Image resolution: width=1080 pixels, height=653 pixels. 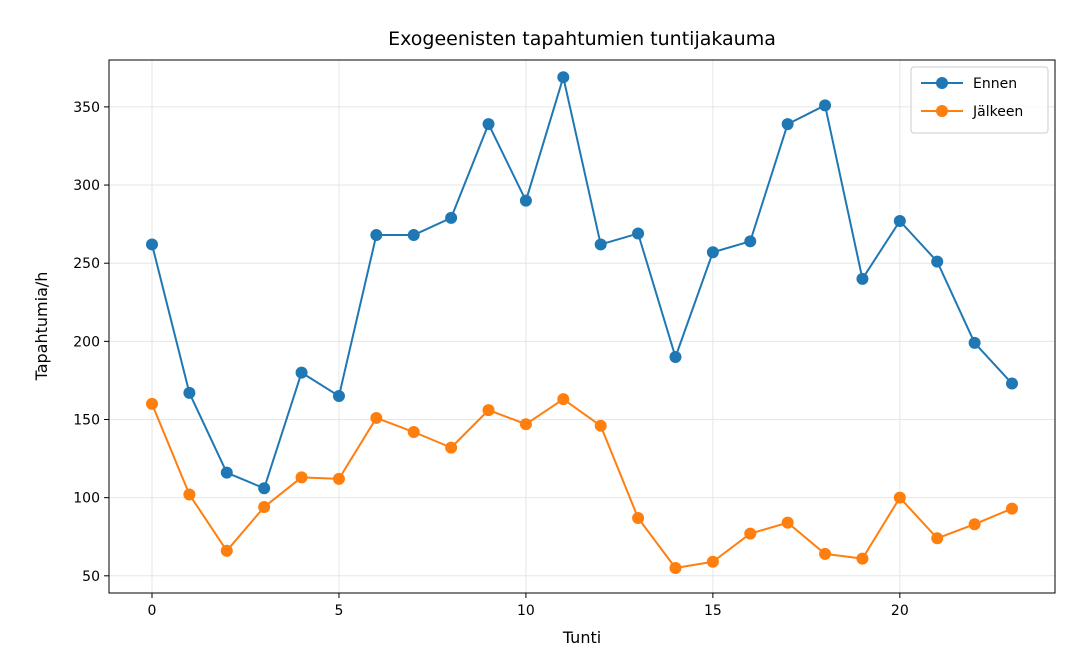 What do you see at coordinates (86, 499) in the screenshot?
I see `y-tick-label: 100` at bounding box center [86, 499].